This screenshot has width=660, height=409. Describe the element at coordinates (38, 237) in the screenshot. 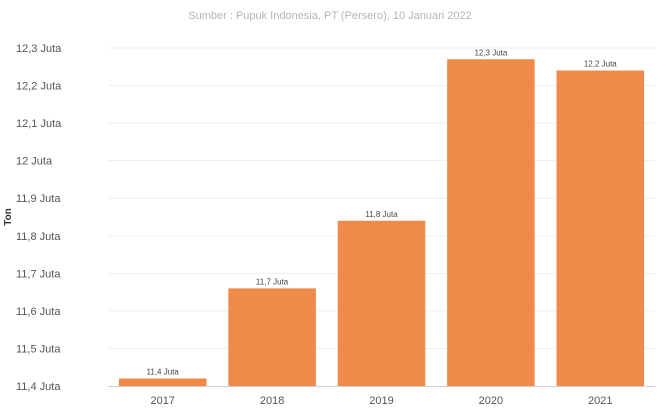

I see `y-tick-label: 11,8 Juta` at that location.